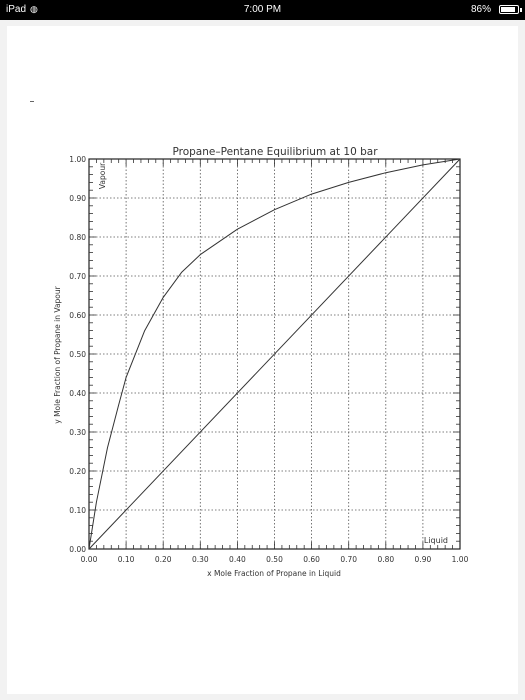 The image size is (525, 700). I want to click on x-tick-label: 0.60, so click(311, 559).